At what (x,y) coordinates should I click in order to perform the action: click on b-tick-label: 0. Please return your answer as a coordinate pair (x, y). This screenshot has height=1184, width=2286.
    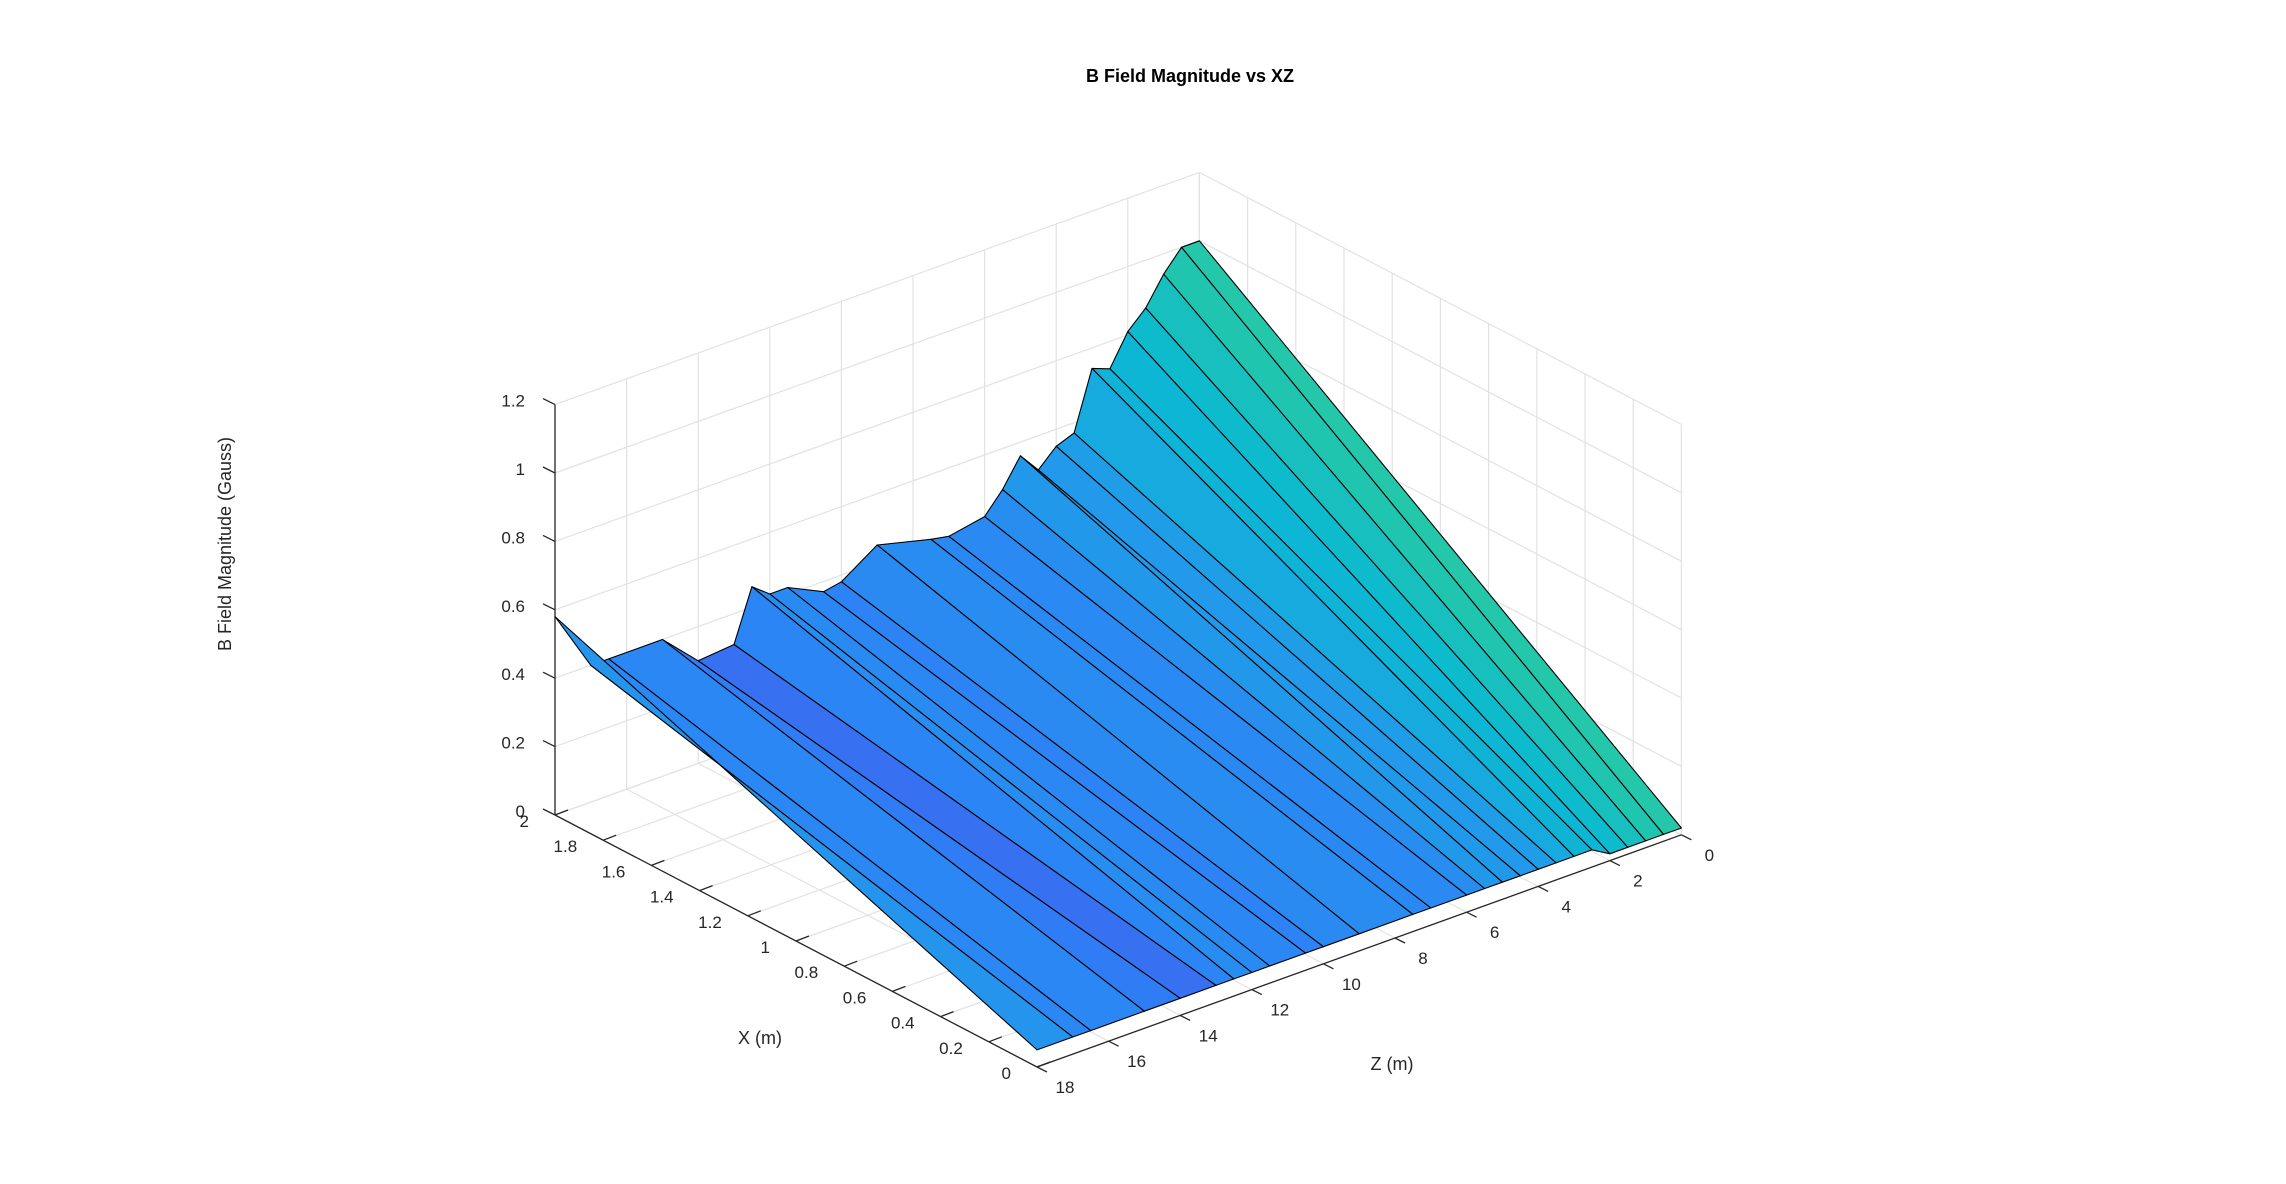
    Looking at the image, I should click on (520, 811).